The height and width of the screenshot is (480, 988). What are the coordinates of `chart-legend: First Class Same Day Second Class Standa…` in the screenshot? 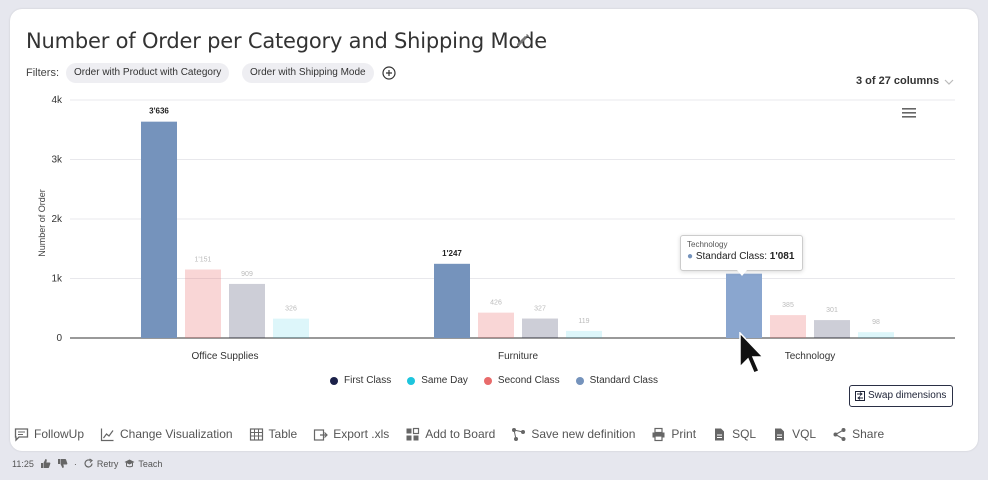 It's located at (494, 380).